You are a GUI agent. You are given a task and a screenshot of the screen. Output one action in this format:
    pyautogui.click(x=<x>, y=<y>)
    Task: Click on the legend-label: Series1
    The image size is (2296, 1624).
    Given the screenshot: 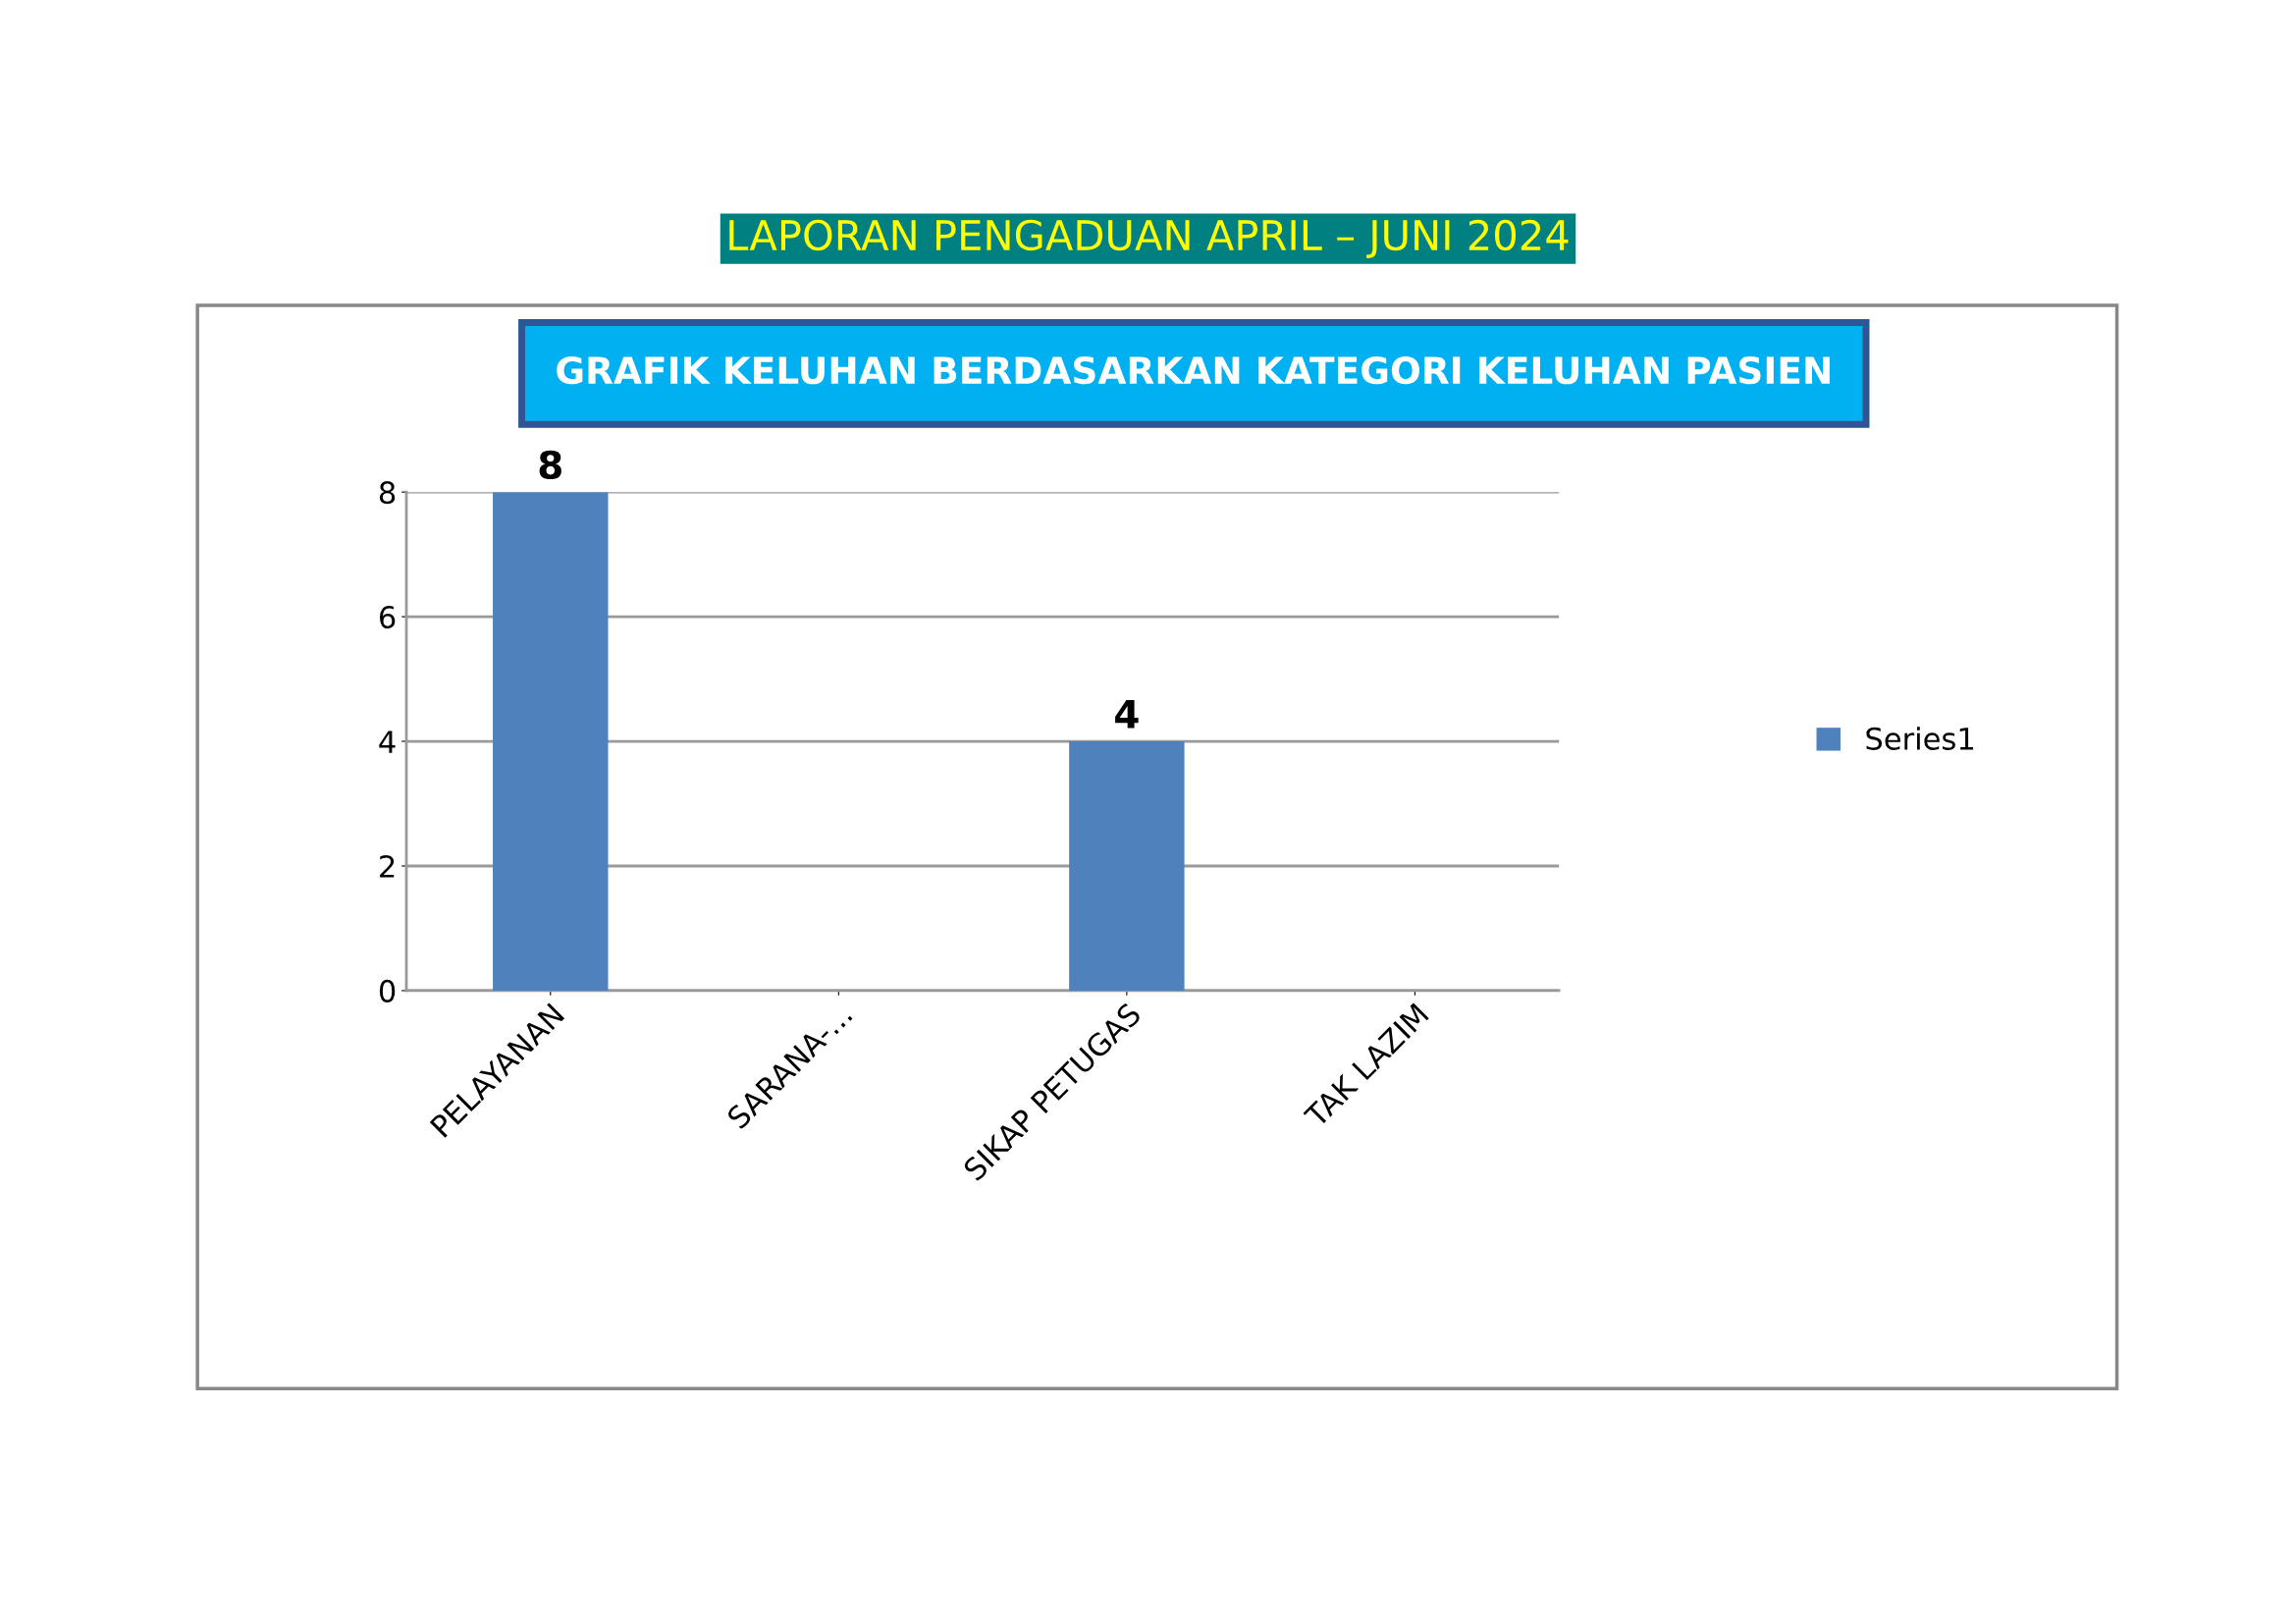 What is the action you would take?
    pyautogui.click(x=1919, y=738)
    